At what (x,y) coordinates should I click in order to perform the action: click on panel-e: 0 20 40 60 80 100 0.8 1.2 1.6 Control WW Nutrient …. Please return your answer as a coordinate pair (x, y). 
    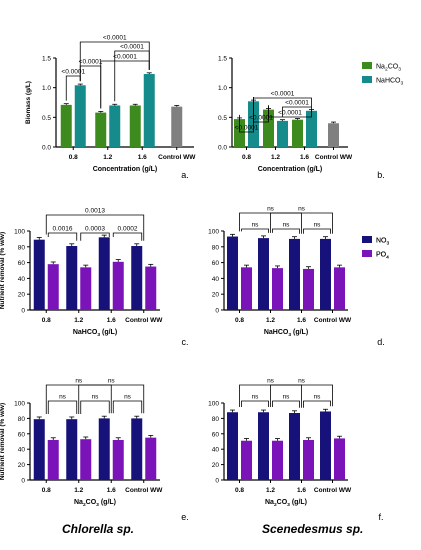
    Looking at the image, I should click on (94, 450).